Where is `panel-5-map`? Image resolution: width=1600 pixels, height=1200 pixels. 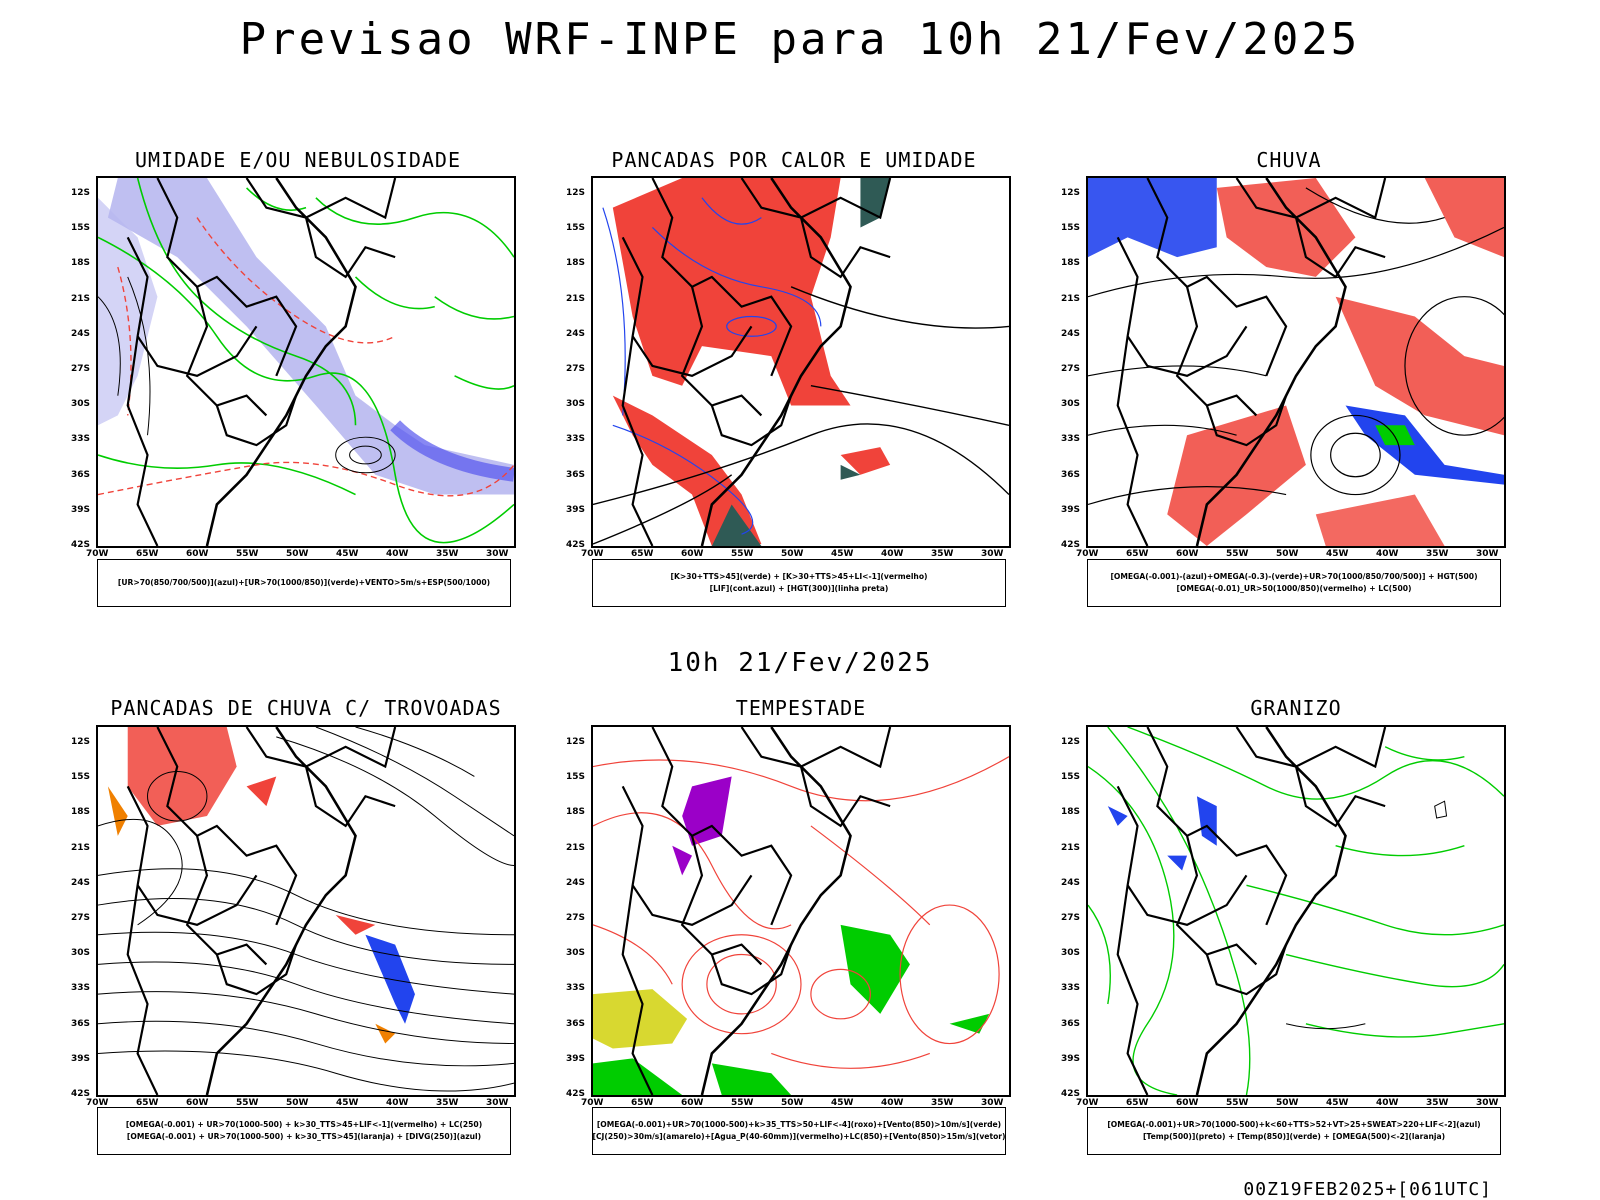 panel-5-map is located at coordinates (801, 911).